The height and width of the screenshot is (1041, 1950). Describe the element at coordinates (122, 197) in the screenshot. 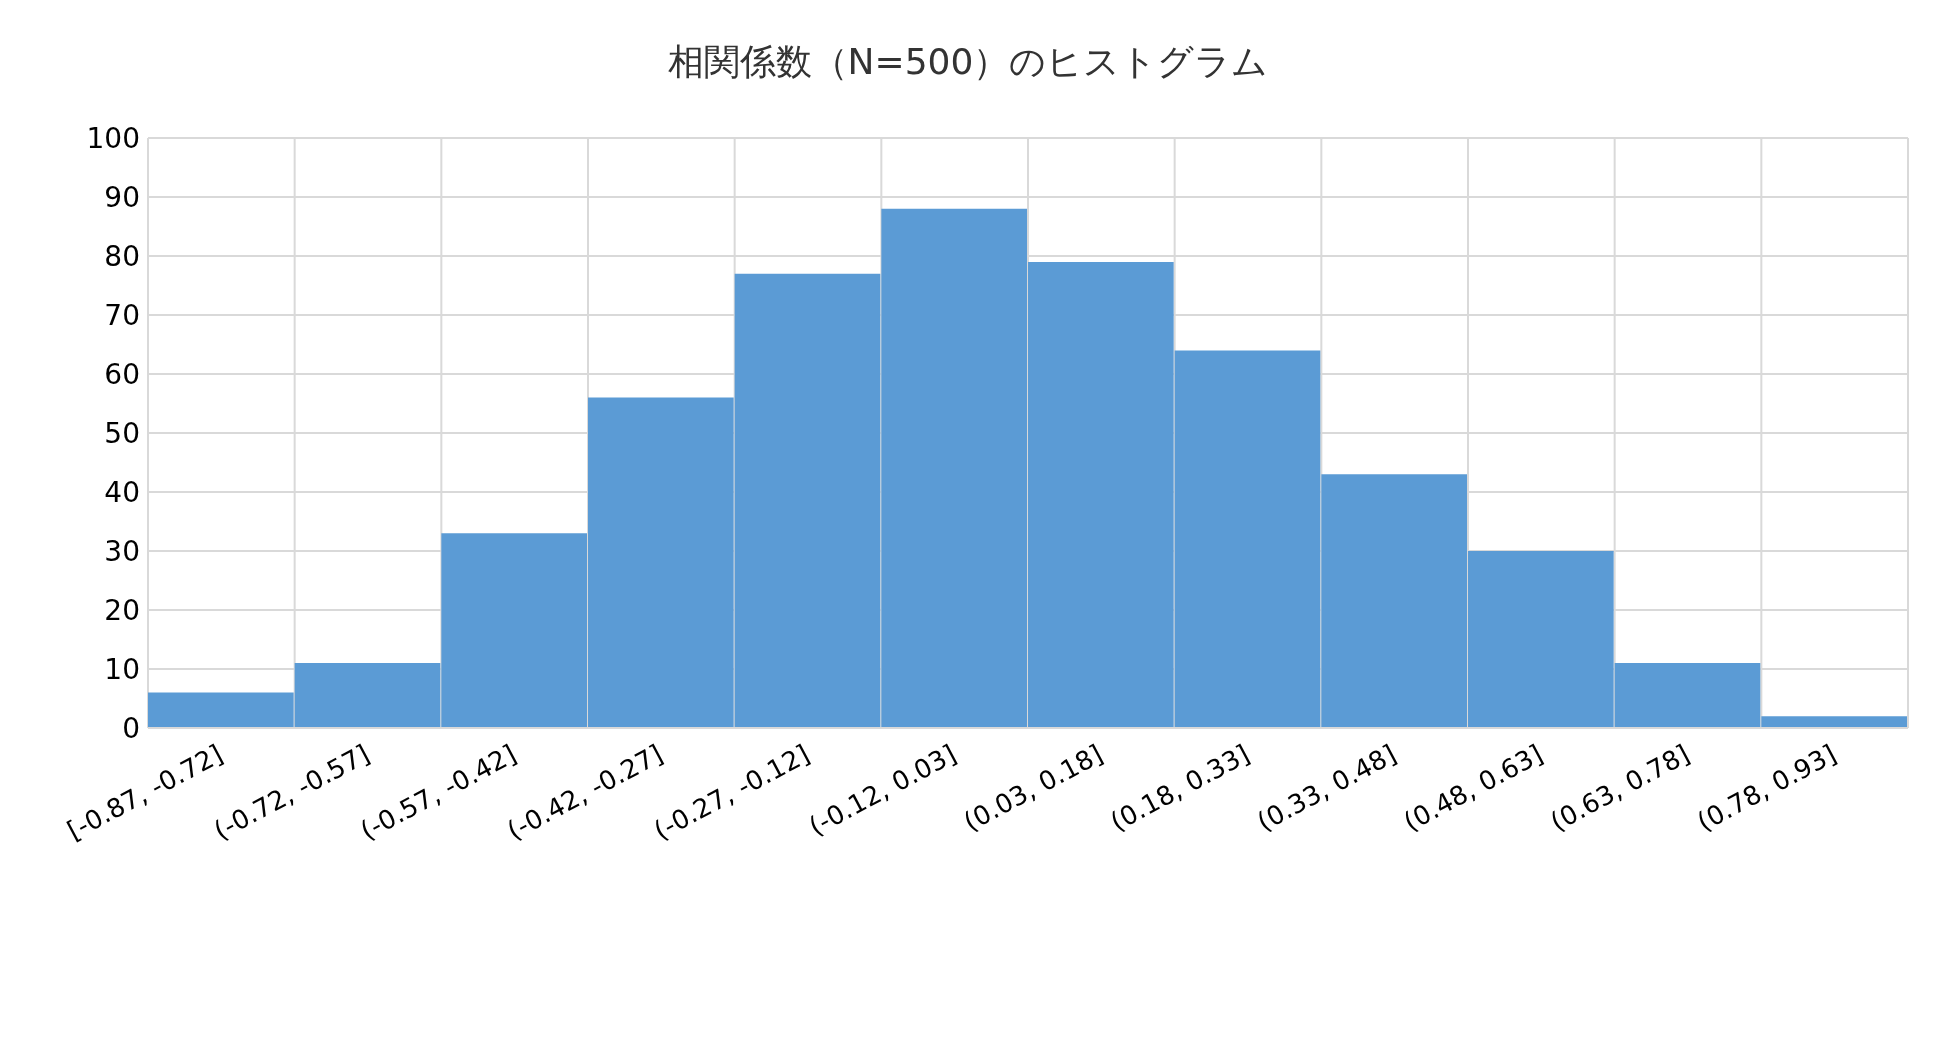

I see `y-tick-label: 90` at that location.